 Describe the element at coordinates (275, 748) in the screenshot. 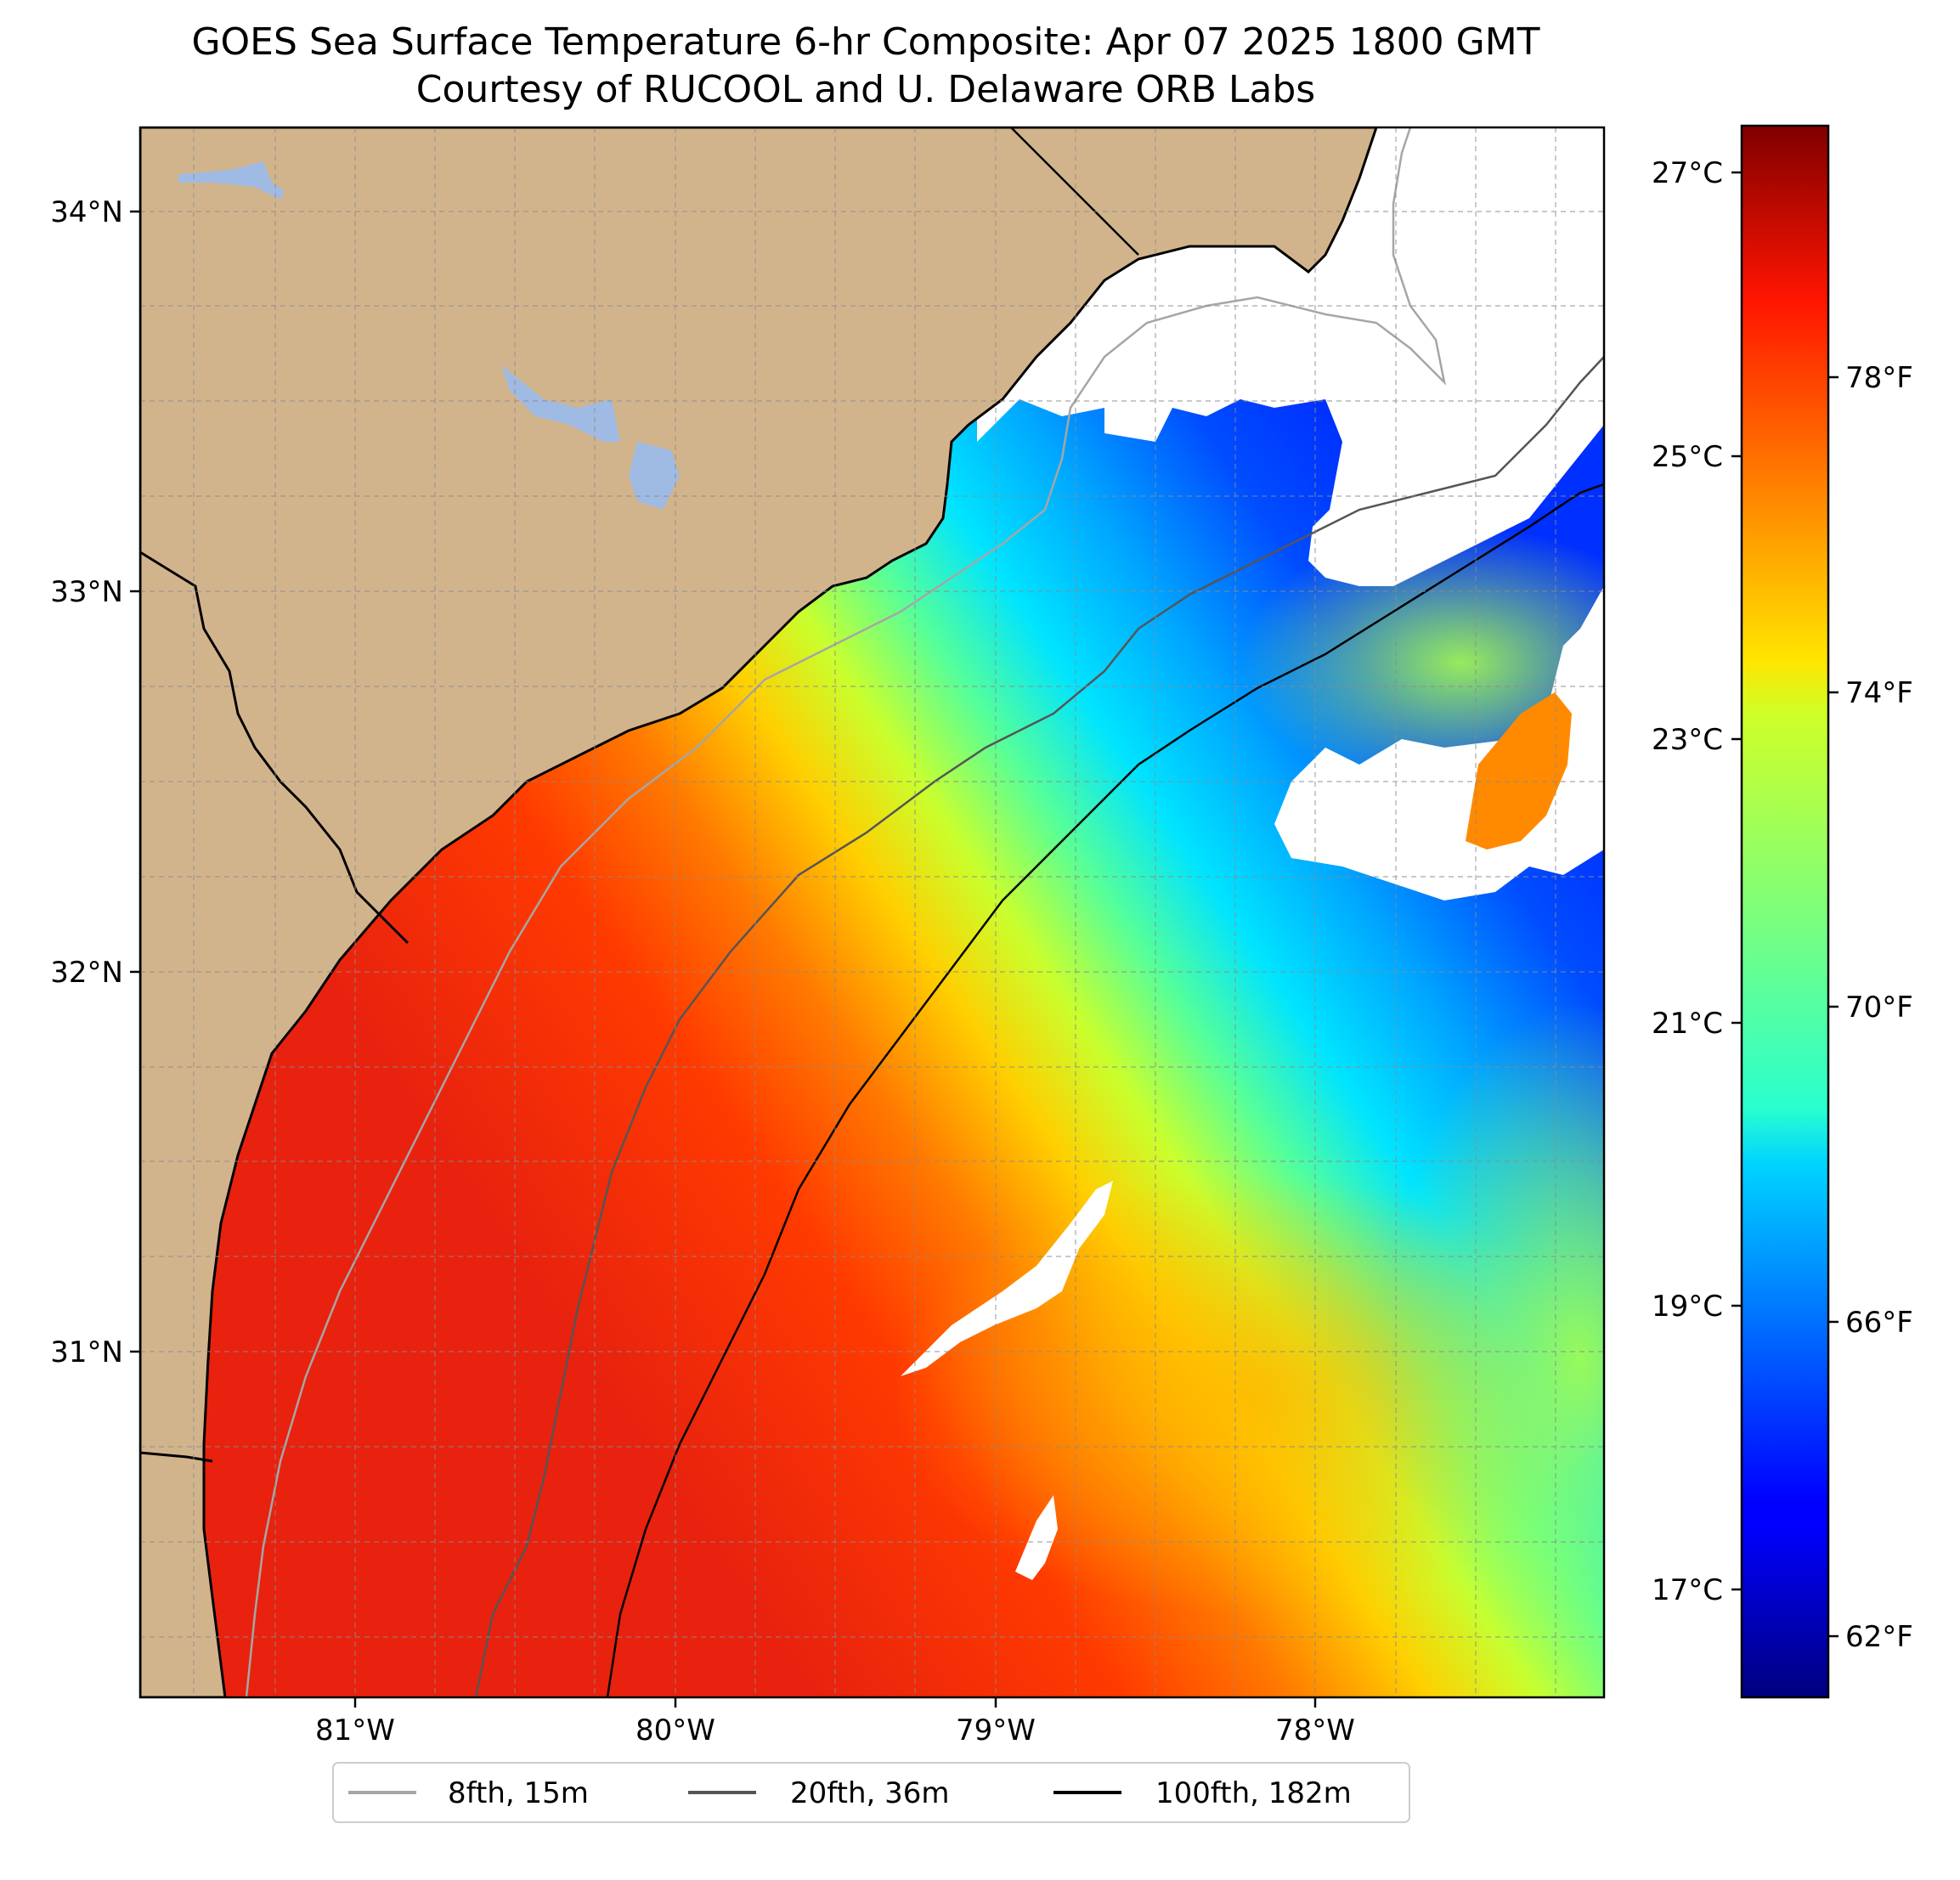

I see `state-border-sc-ga` at that location.